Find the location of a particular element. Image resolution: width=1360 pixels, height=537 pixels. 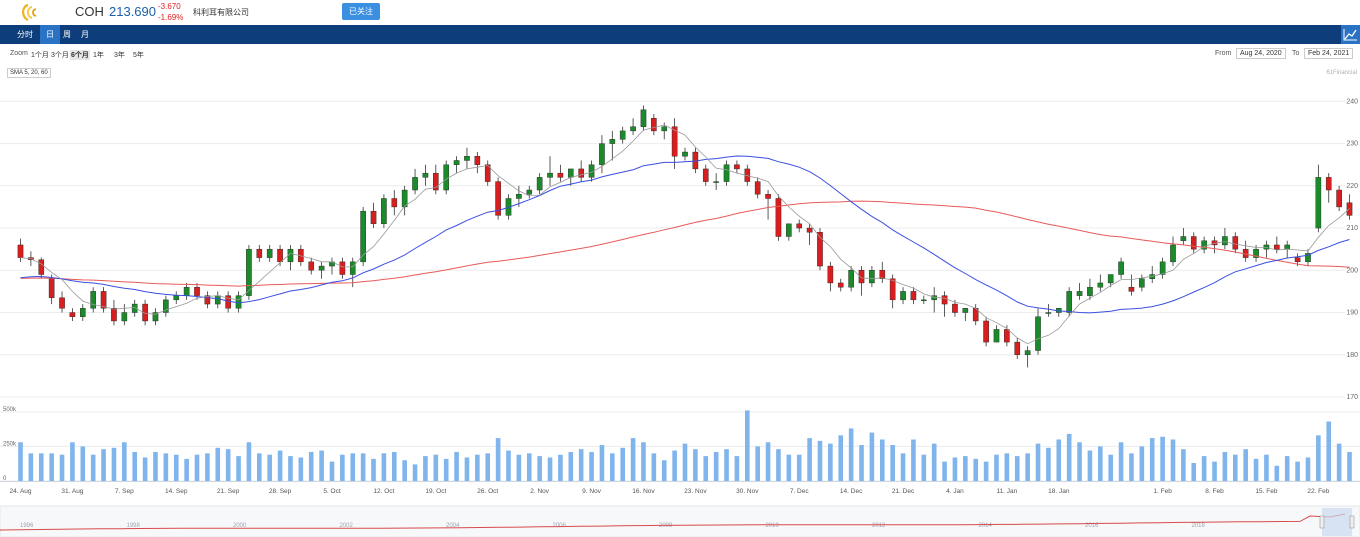

x-tick-label: 11. Jan is located at coordinates (1006, 491).